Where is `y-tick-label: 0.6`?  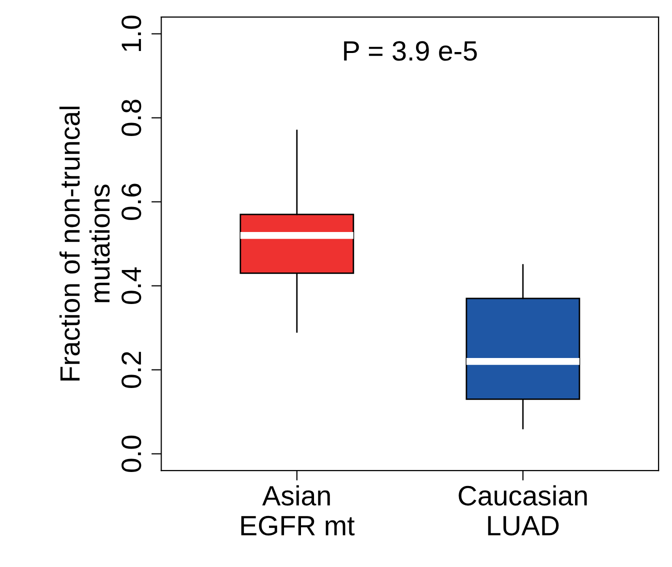 y-tick-label: 0.6 is located at coordinates (132, 202).